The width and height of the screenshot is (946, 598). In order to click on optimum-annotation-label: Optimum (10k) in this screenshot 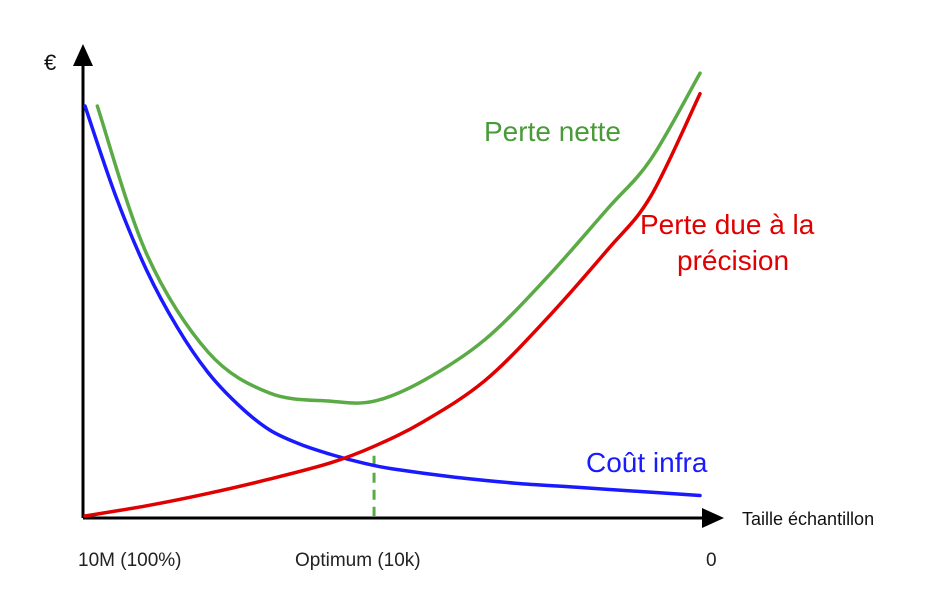, I will do `click(358, 560)`.